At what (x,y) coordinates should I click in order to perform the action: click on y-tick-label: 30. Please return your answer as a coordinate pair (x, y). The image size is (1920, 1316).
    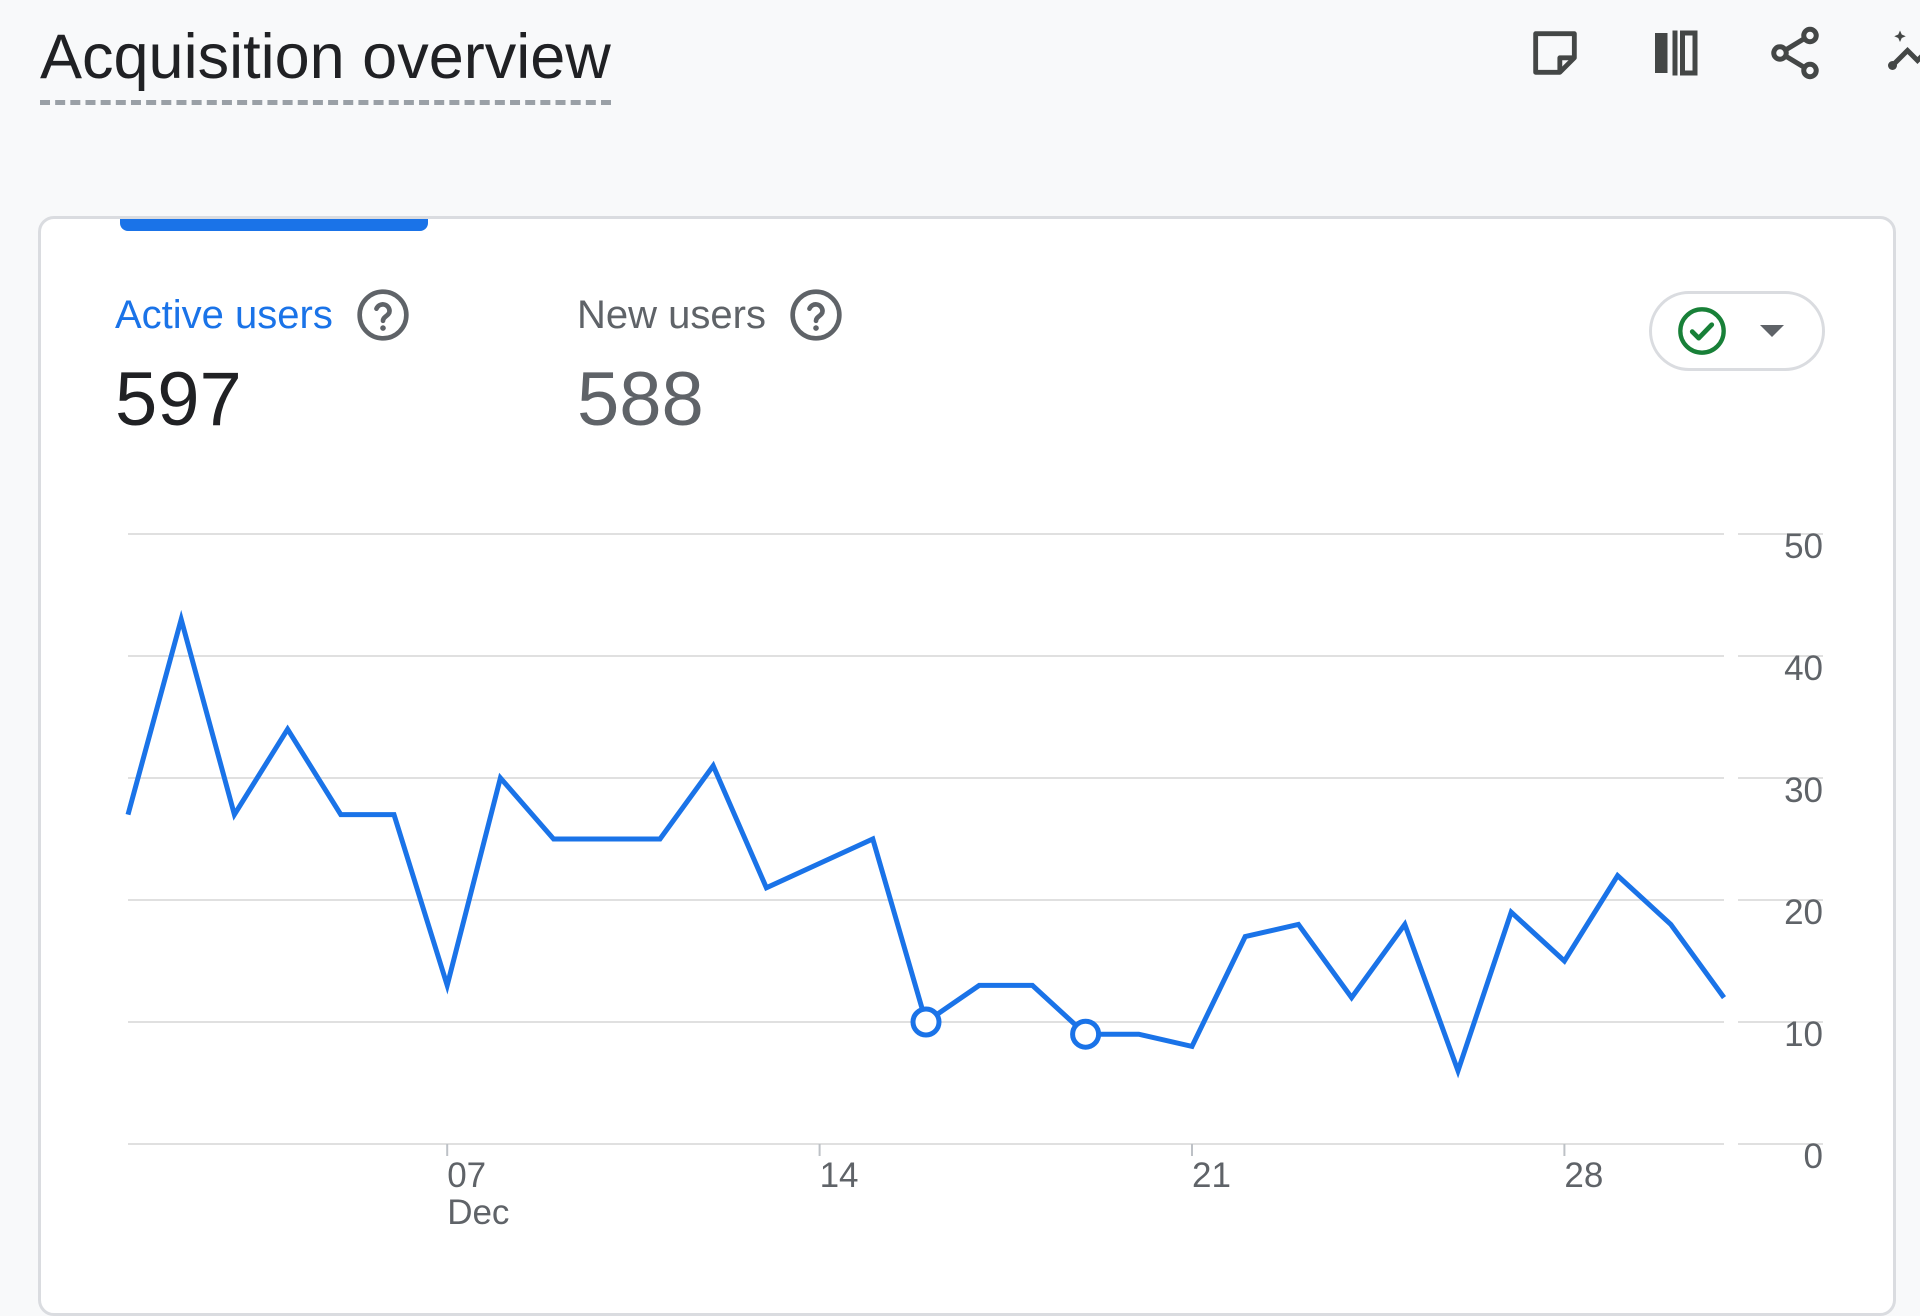
    Looking at the image, I should click on (1803, 790).